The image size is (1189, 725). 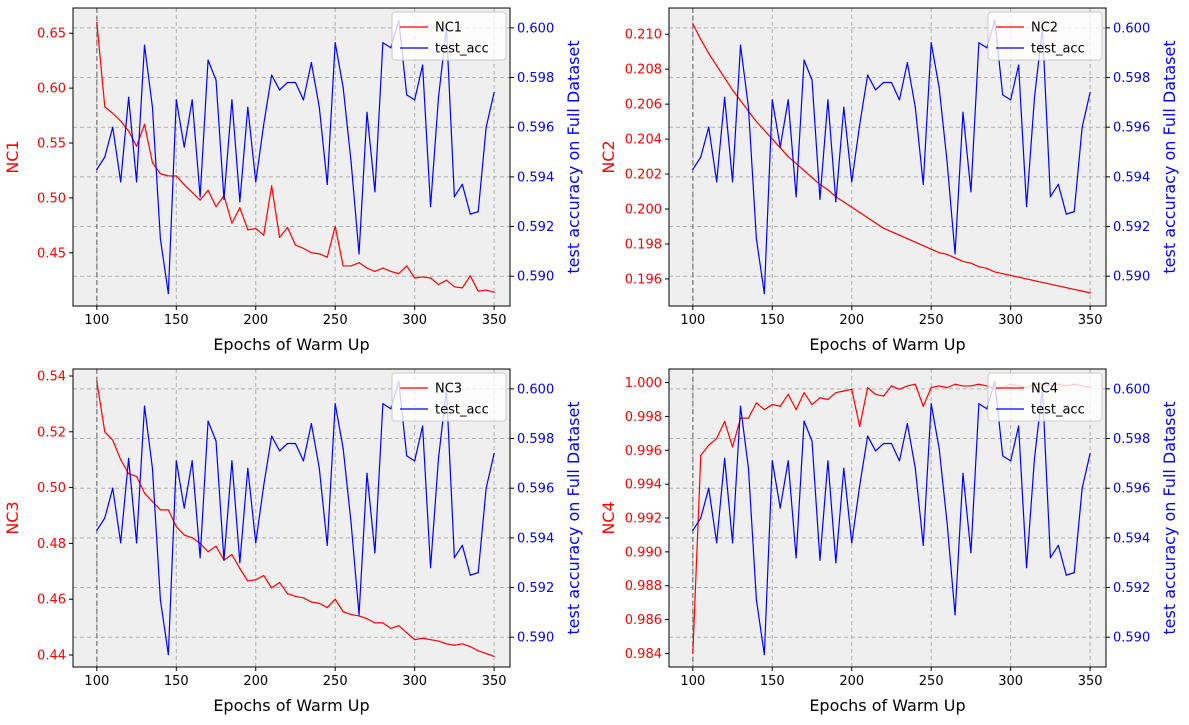 I want to click on y-tick-label: 0.210, so click(x=643, y=35).